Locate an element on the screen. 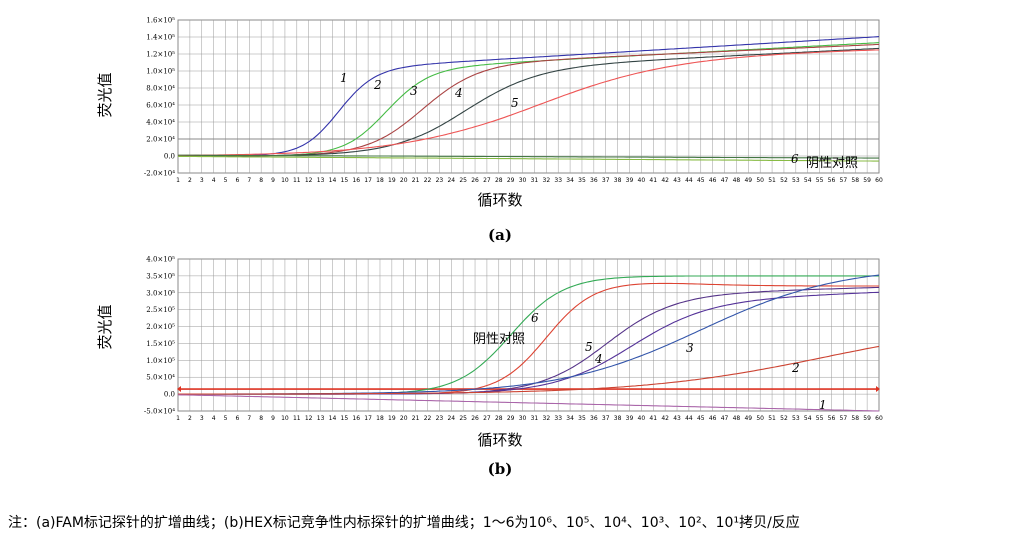  x-tick-label: 36 is located at coordinates (594, 418).